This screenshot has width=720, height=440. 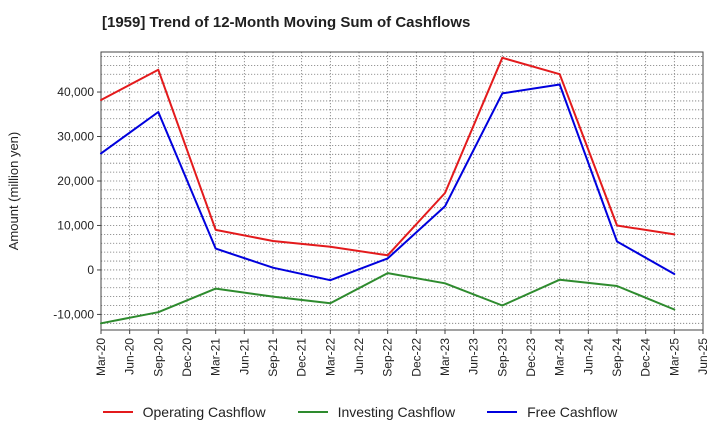 What do you see at coordinates (617, 357) in the screenshot?
I see `x-tick-label: Sep-24` at bounding box center [617, 357].